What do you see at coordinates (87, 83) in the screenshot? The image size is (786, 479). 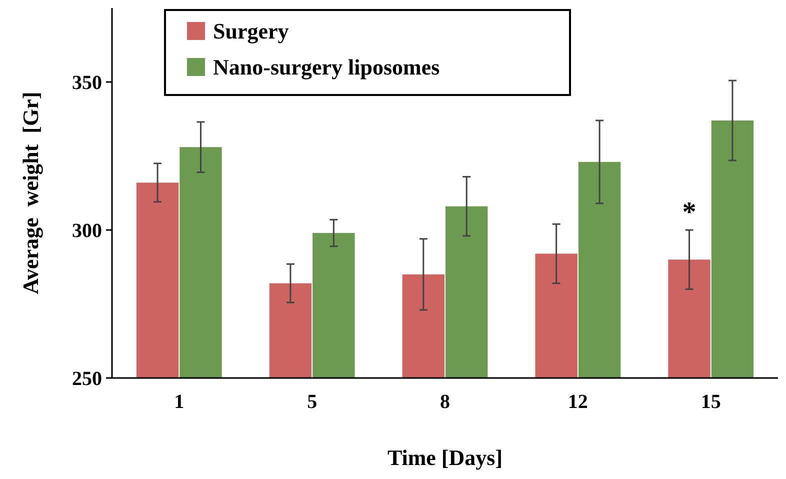 I see `y-tick-label: 350` at bounding box center [87, 83].